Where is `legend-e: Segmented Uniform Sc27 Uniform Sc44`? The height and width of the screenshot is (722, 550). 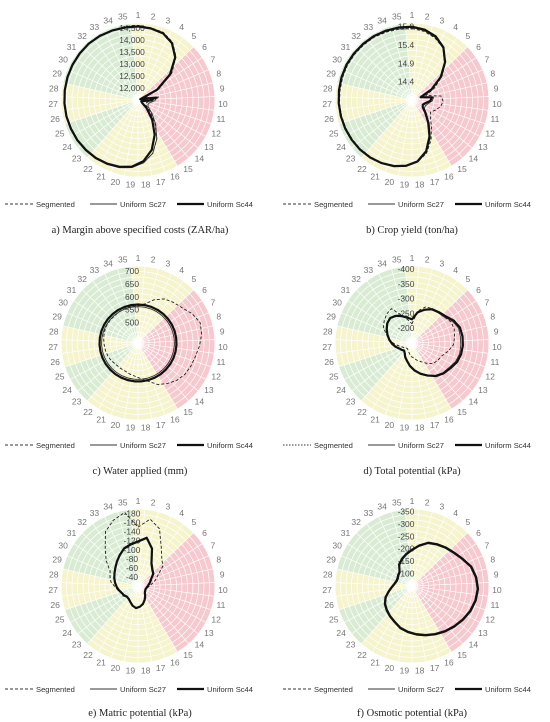
legend-e: Segmented Uniform Sc27 Uniform Sc44 is located at coordinates (129, 689).